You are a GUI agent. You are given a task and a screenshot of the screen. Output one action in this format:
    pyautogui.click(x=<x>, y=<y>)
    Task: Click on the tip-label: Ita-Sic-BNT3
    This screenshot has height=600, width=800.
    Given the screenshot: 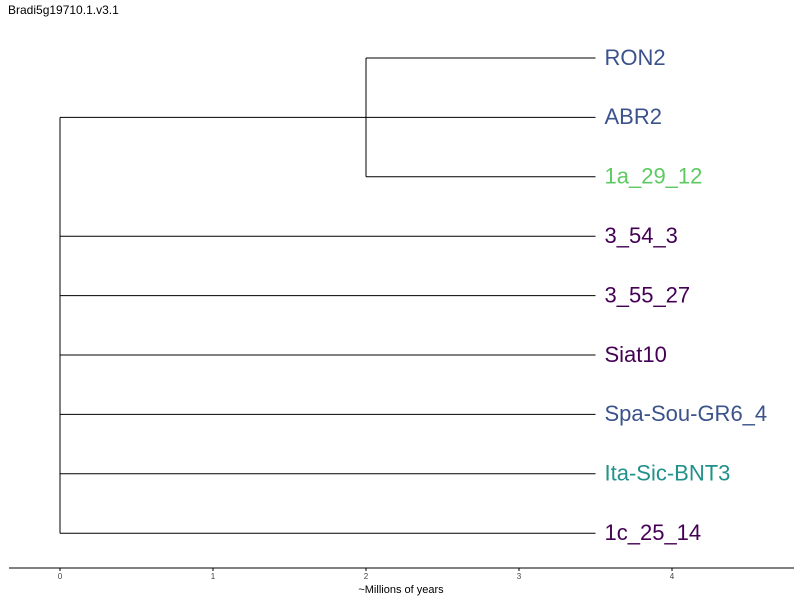 What is the action you would take?
    pyautogui.click(x=668, y=473)
    